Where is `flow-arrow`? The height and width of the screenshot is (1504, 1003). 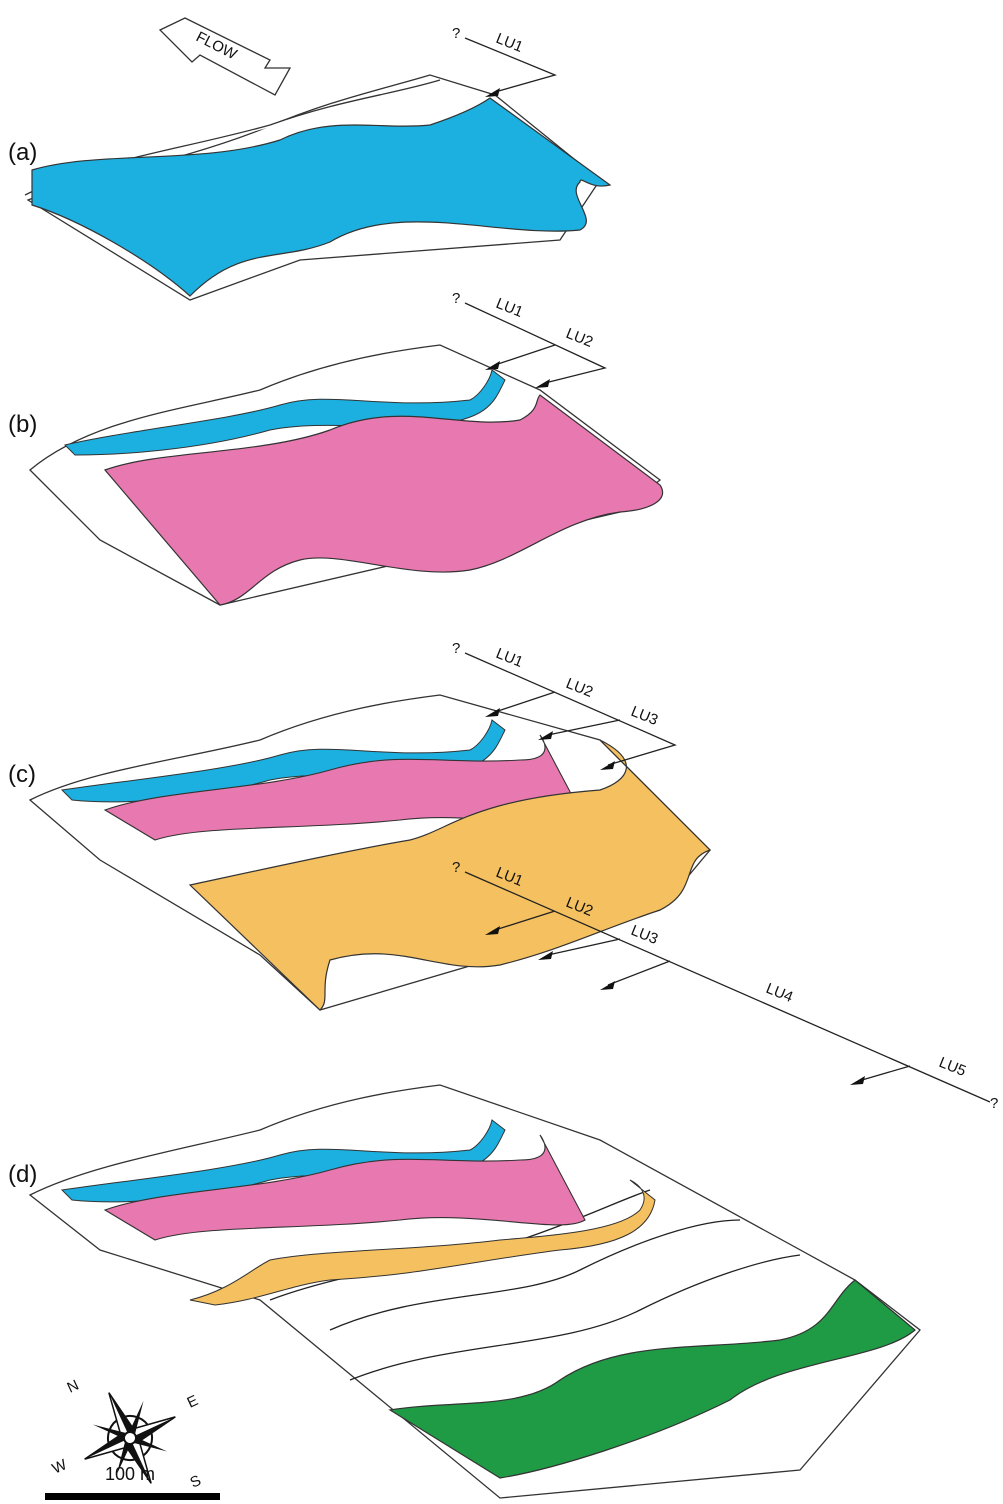 flow-arrow is located at coordinates (225, 56).